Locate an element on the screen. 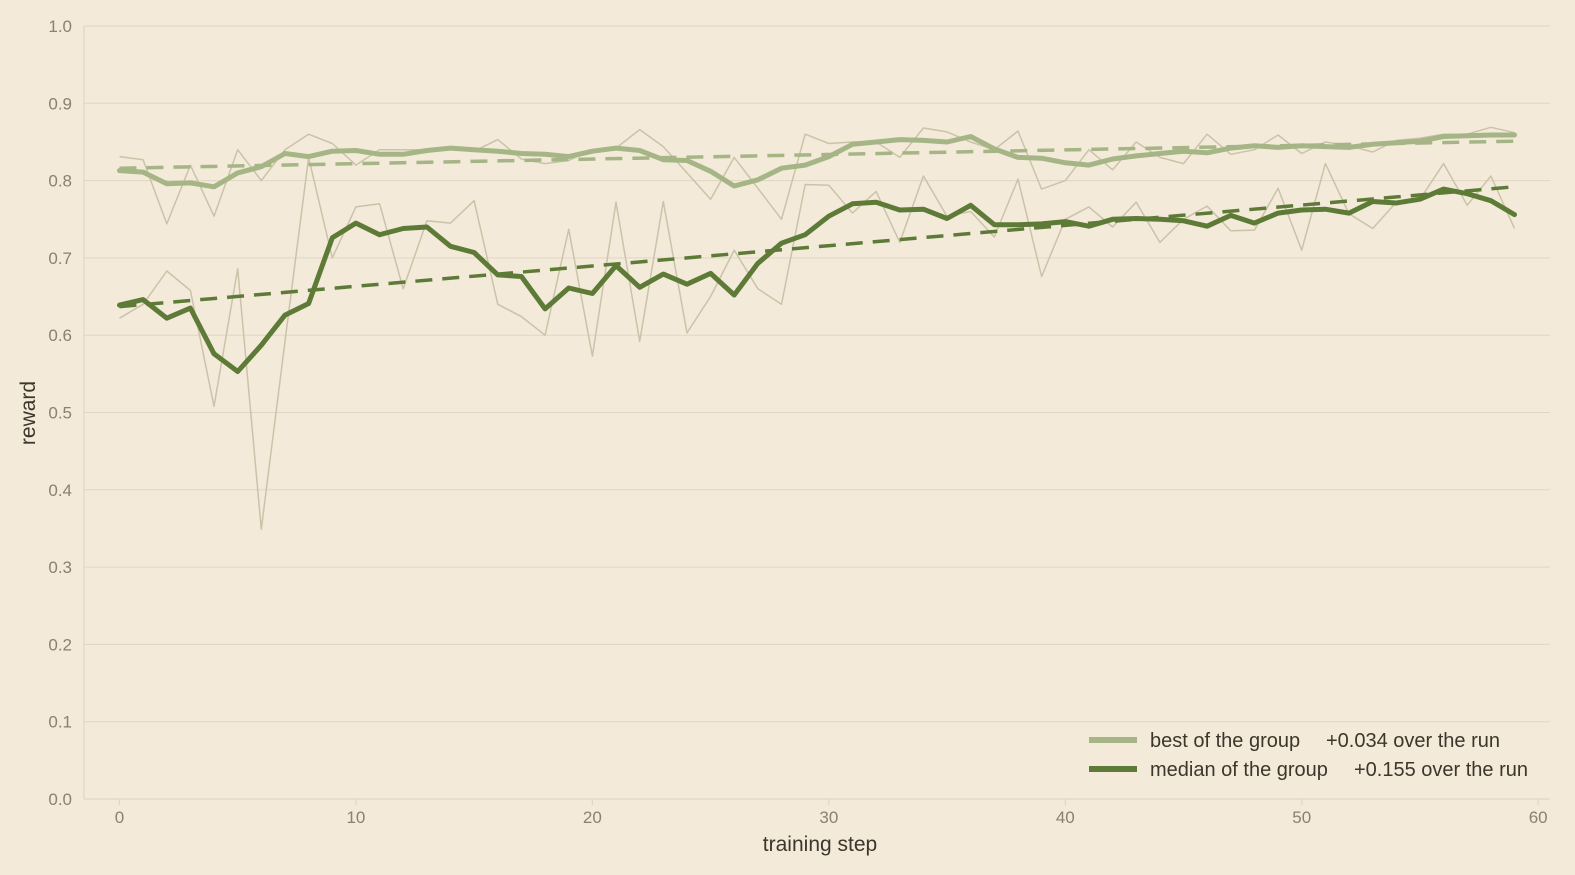 This screenshot has height=875, width=1575. x-tick-label: 40 is located at coordinates (1065, 817).